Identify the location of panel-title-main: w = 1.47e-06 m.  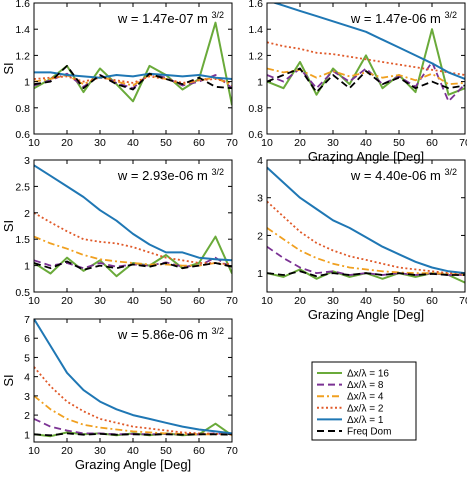
(397, 18).